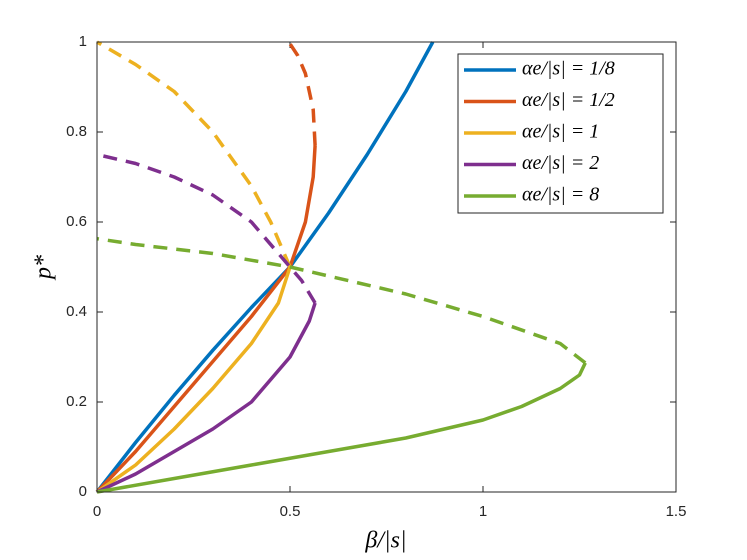 This screenshot has width=747, height=560. I want to click on y-tick-label: 1, so click(83, 41).